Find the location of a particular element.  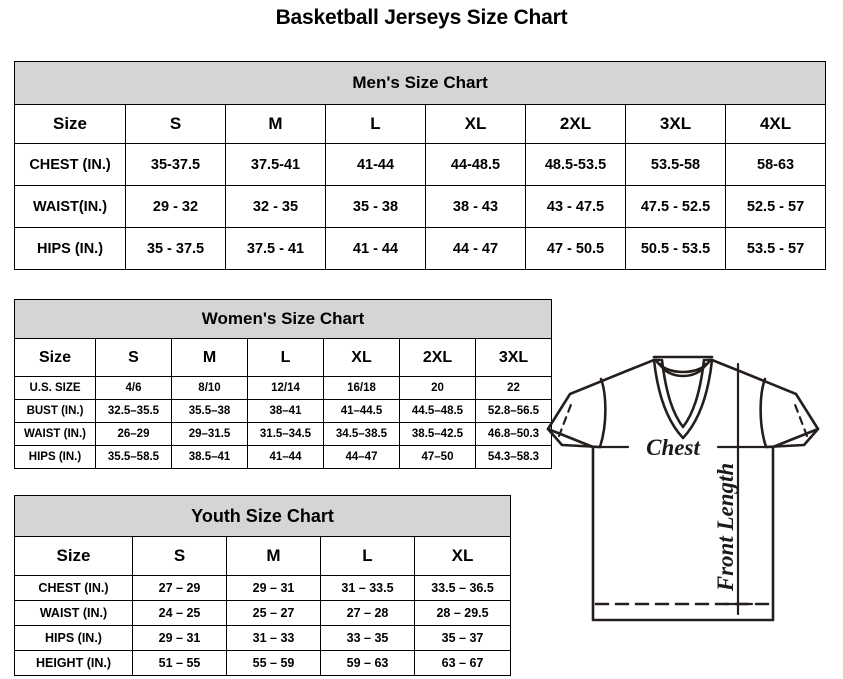

womens-cell: 16/18 is located at coordinates (361, 388).